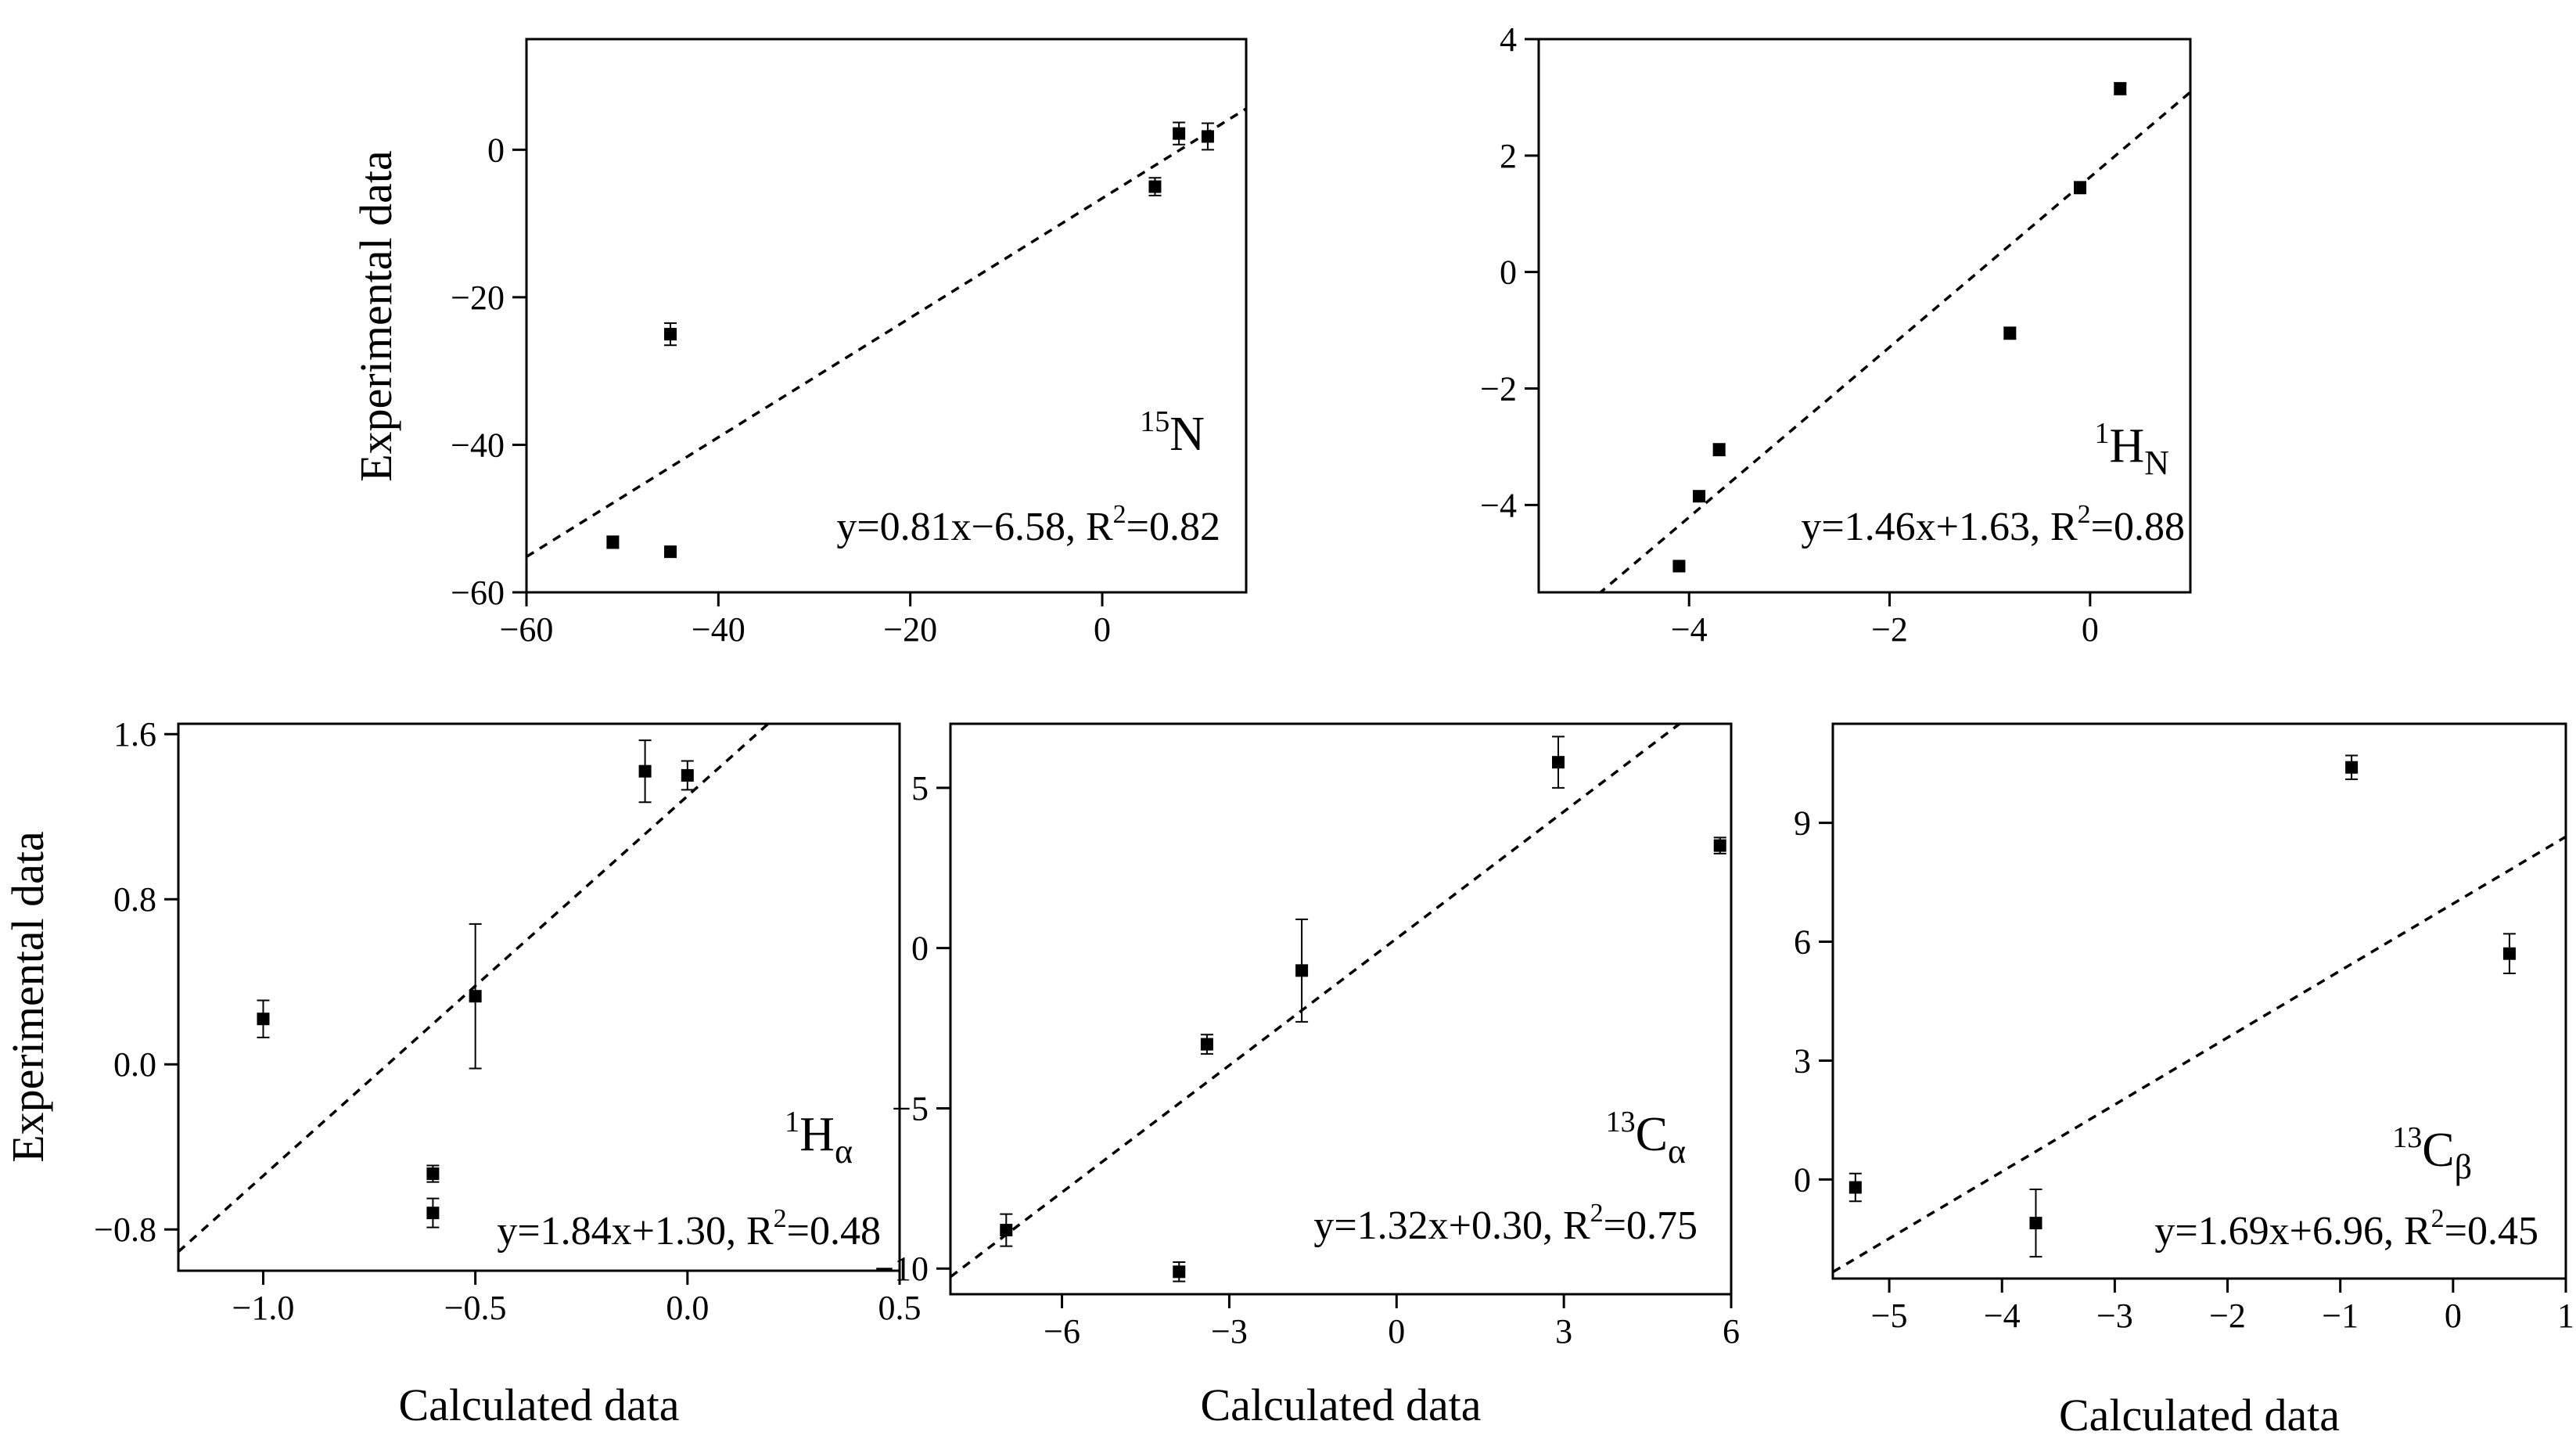 The image size is (2576, 1446). Describe the element at coordinates (2131, 449) in the screenshot. I see `nucleus-label: 1HN` at that location.